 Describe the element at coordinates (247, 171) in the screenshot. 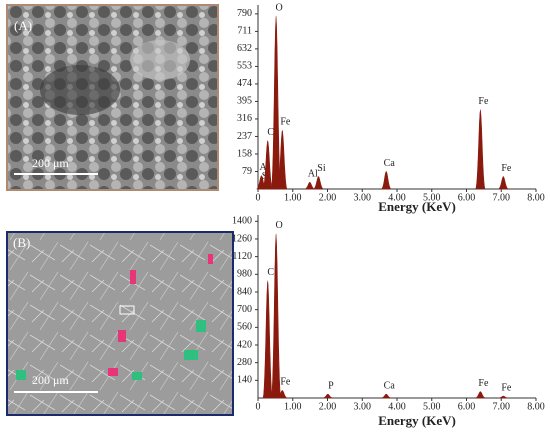

I see `y-tick-label: 79` at that location.